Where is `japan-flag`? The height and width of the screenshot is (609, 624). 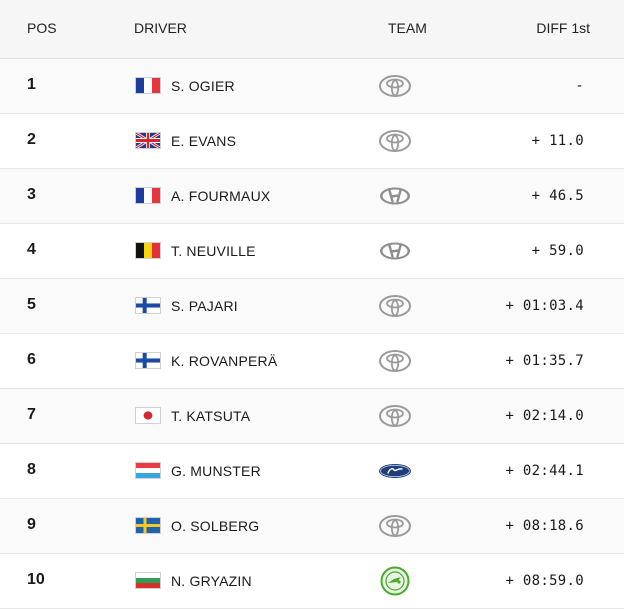 japan-flag is located at coordinates (148, 415).